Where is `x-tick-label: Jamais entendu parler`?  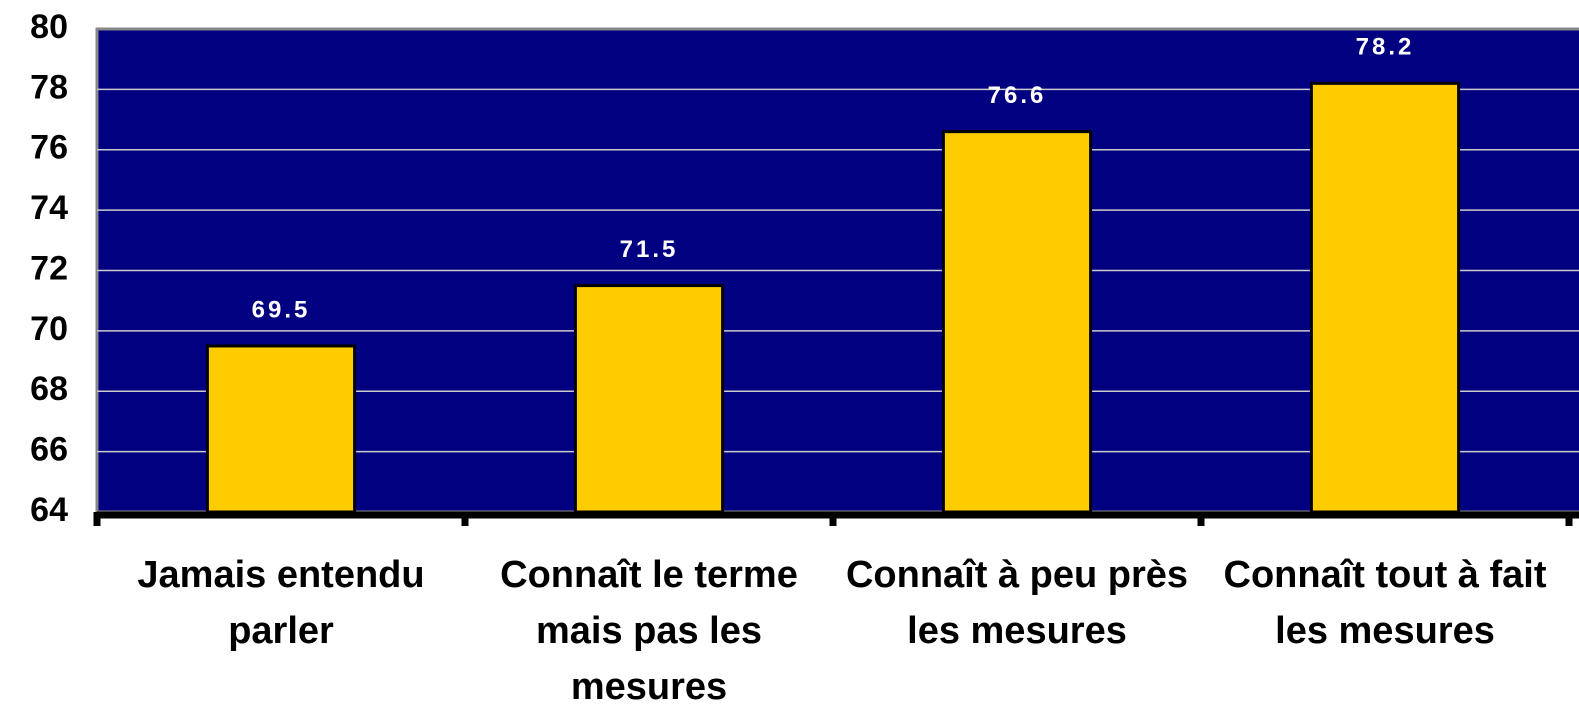 x-tick-label: Jamais entendu parler is located at coordinates (281, 603).